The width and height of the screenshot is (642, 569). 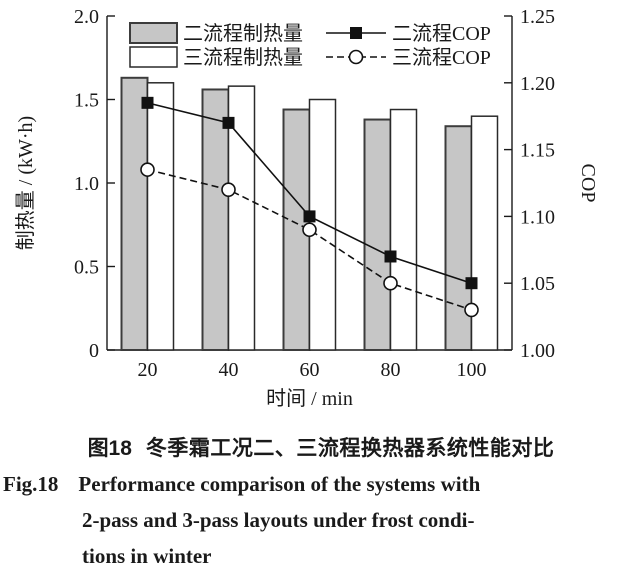 I want to click on caption-chinese: 图18 冬季霜工况二、三流程换热器系统性能对比, so click(x=321, y=448).